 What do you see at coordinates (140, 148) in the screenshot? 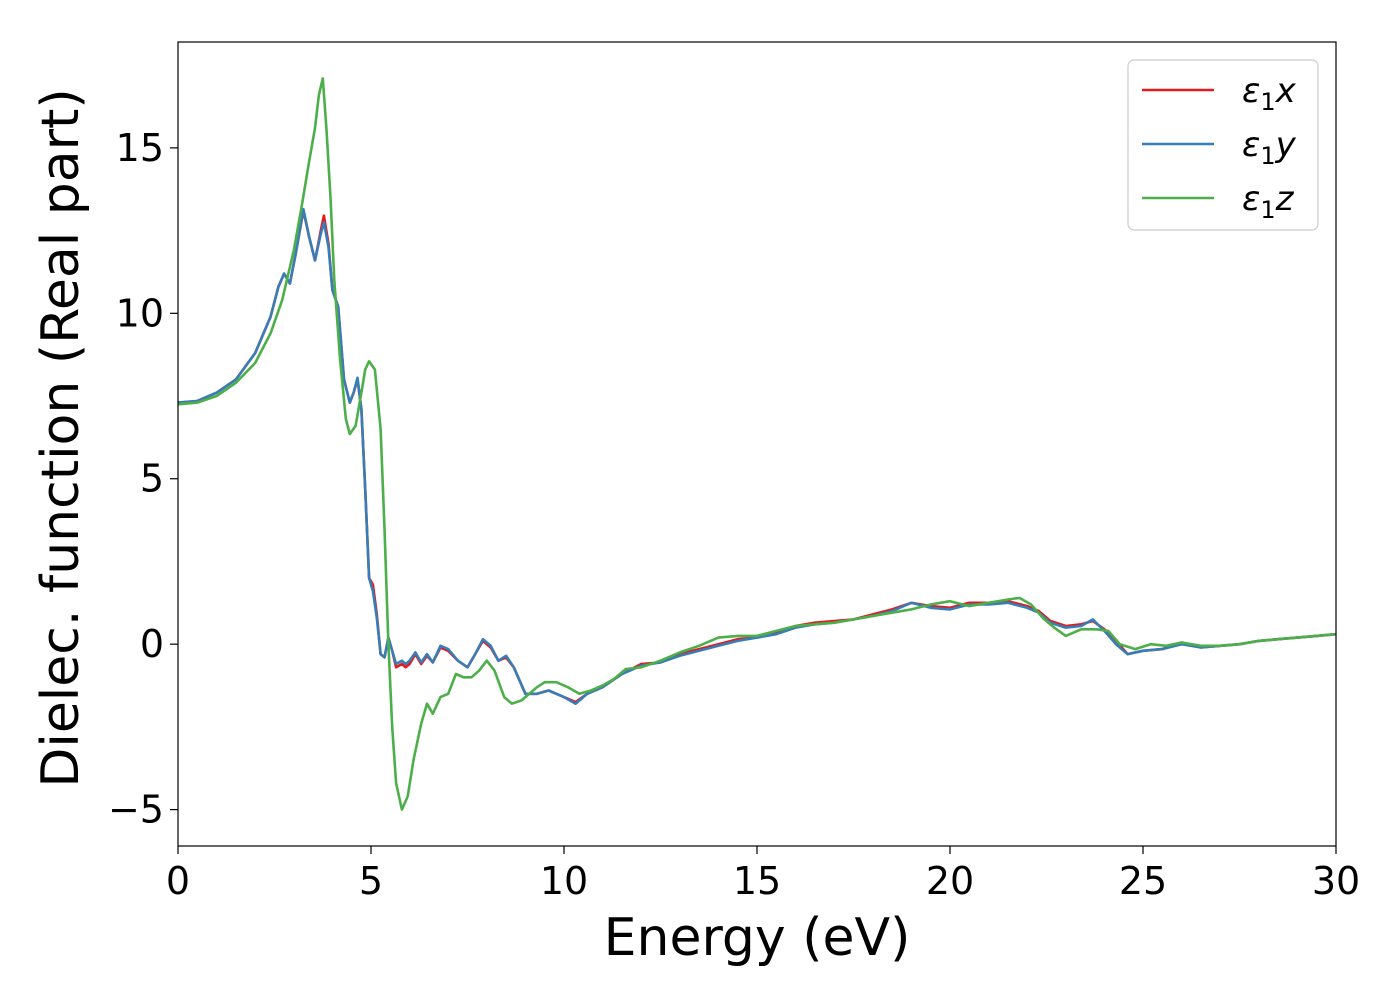
I see `y-tick-label: 15` at bounding box center [140, 148].